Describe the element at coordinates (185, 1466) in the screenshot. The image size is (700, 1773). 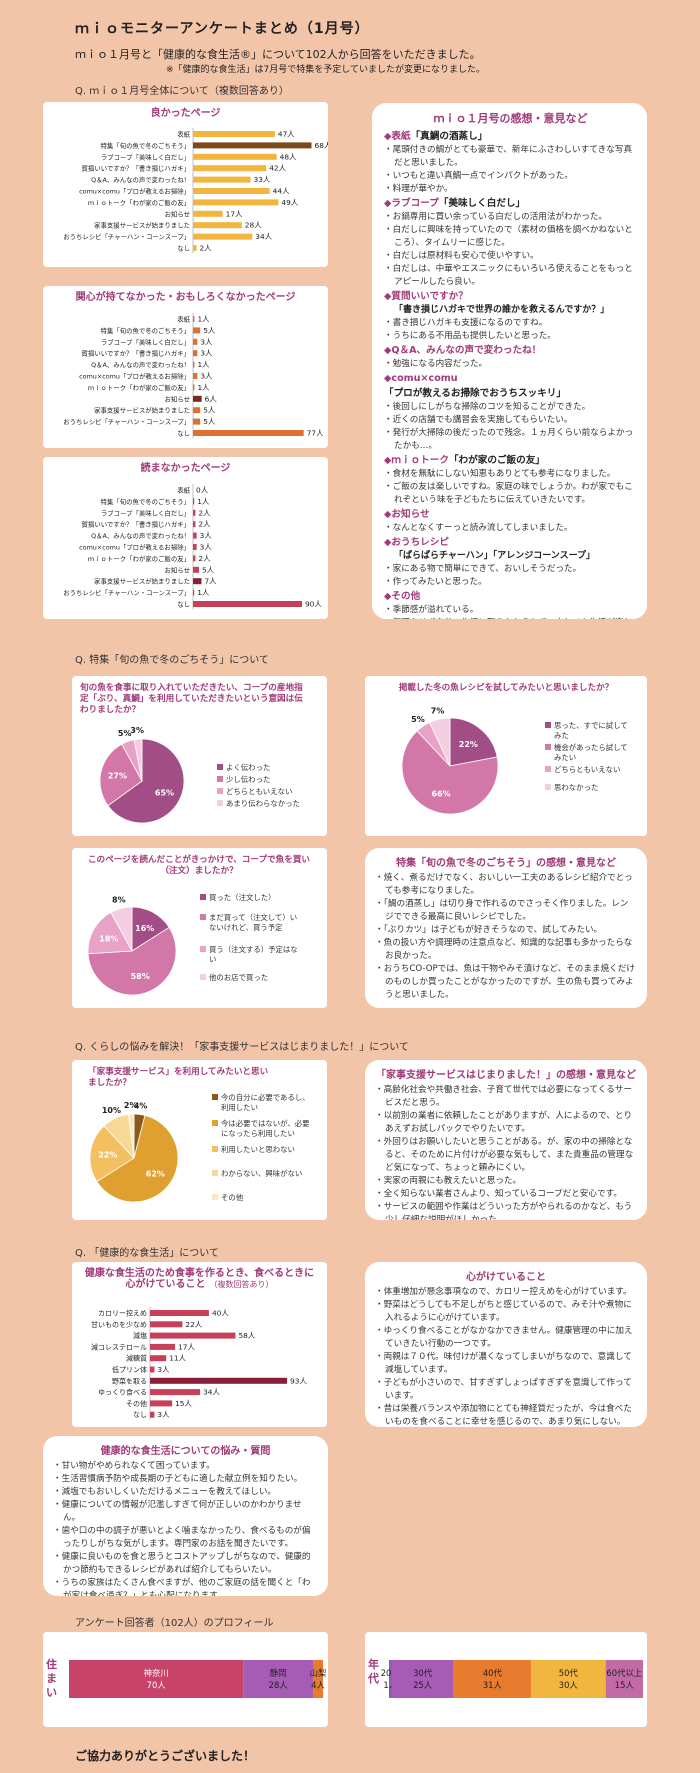
I see `comment-item: 甘い物がやめられなくて困っています。` at that location.